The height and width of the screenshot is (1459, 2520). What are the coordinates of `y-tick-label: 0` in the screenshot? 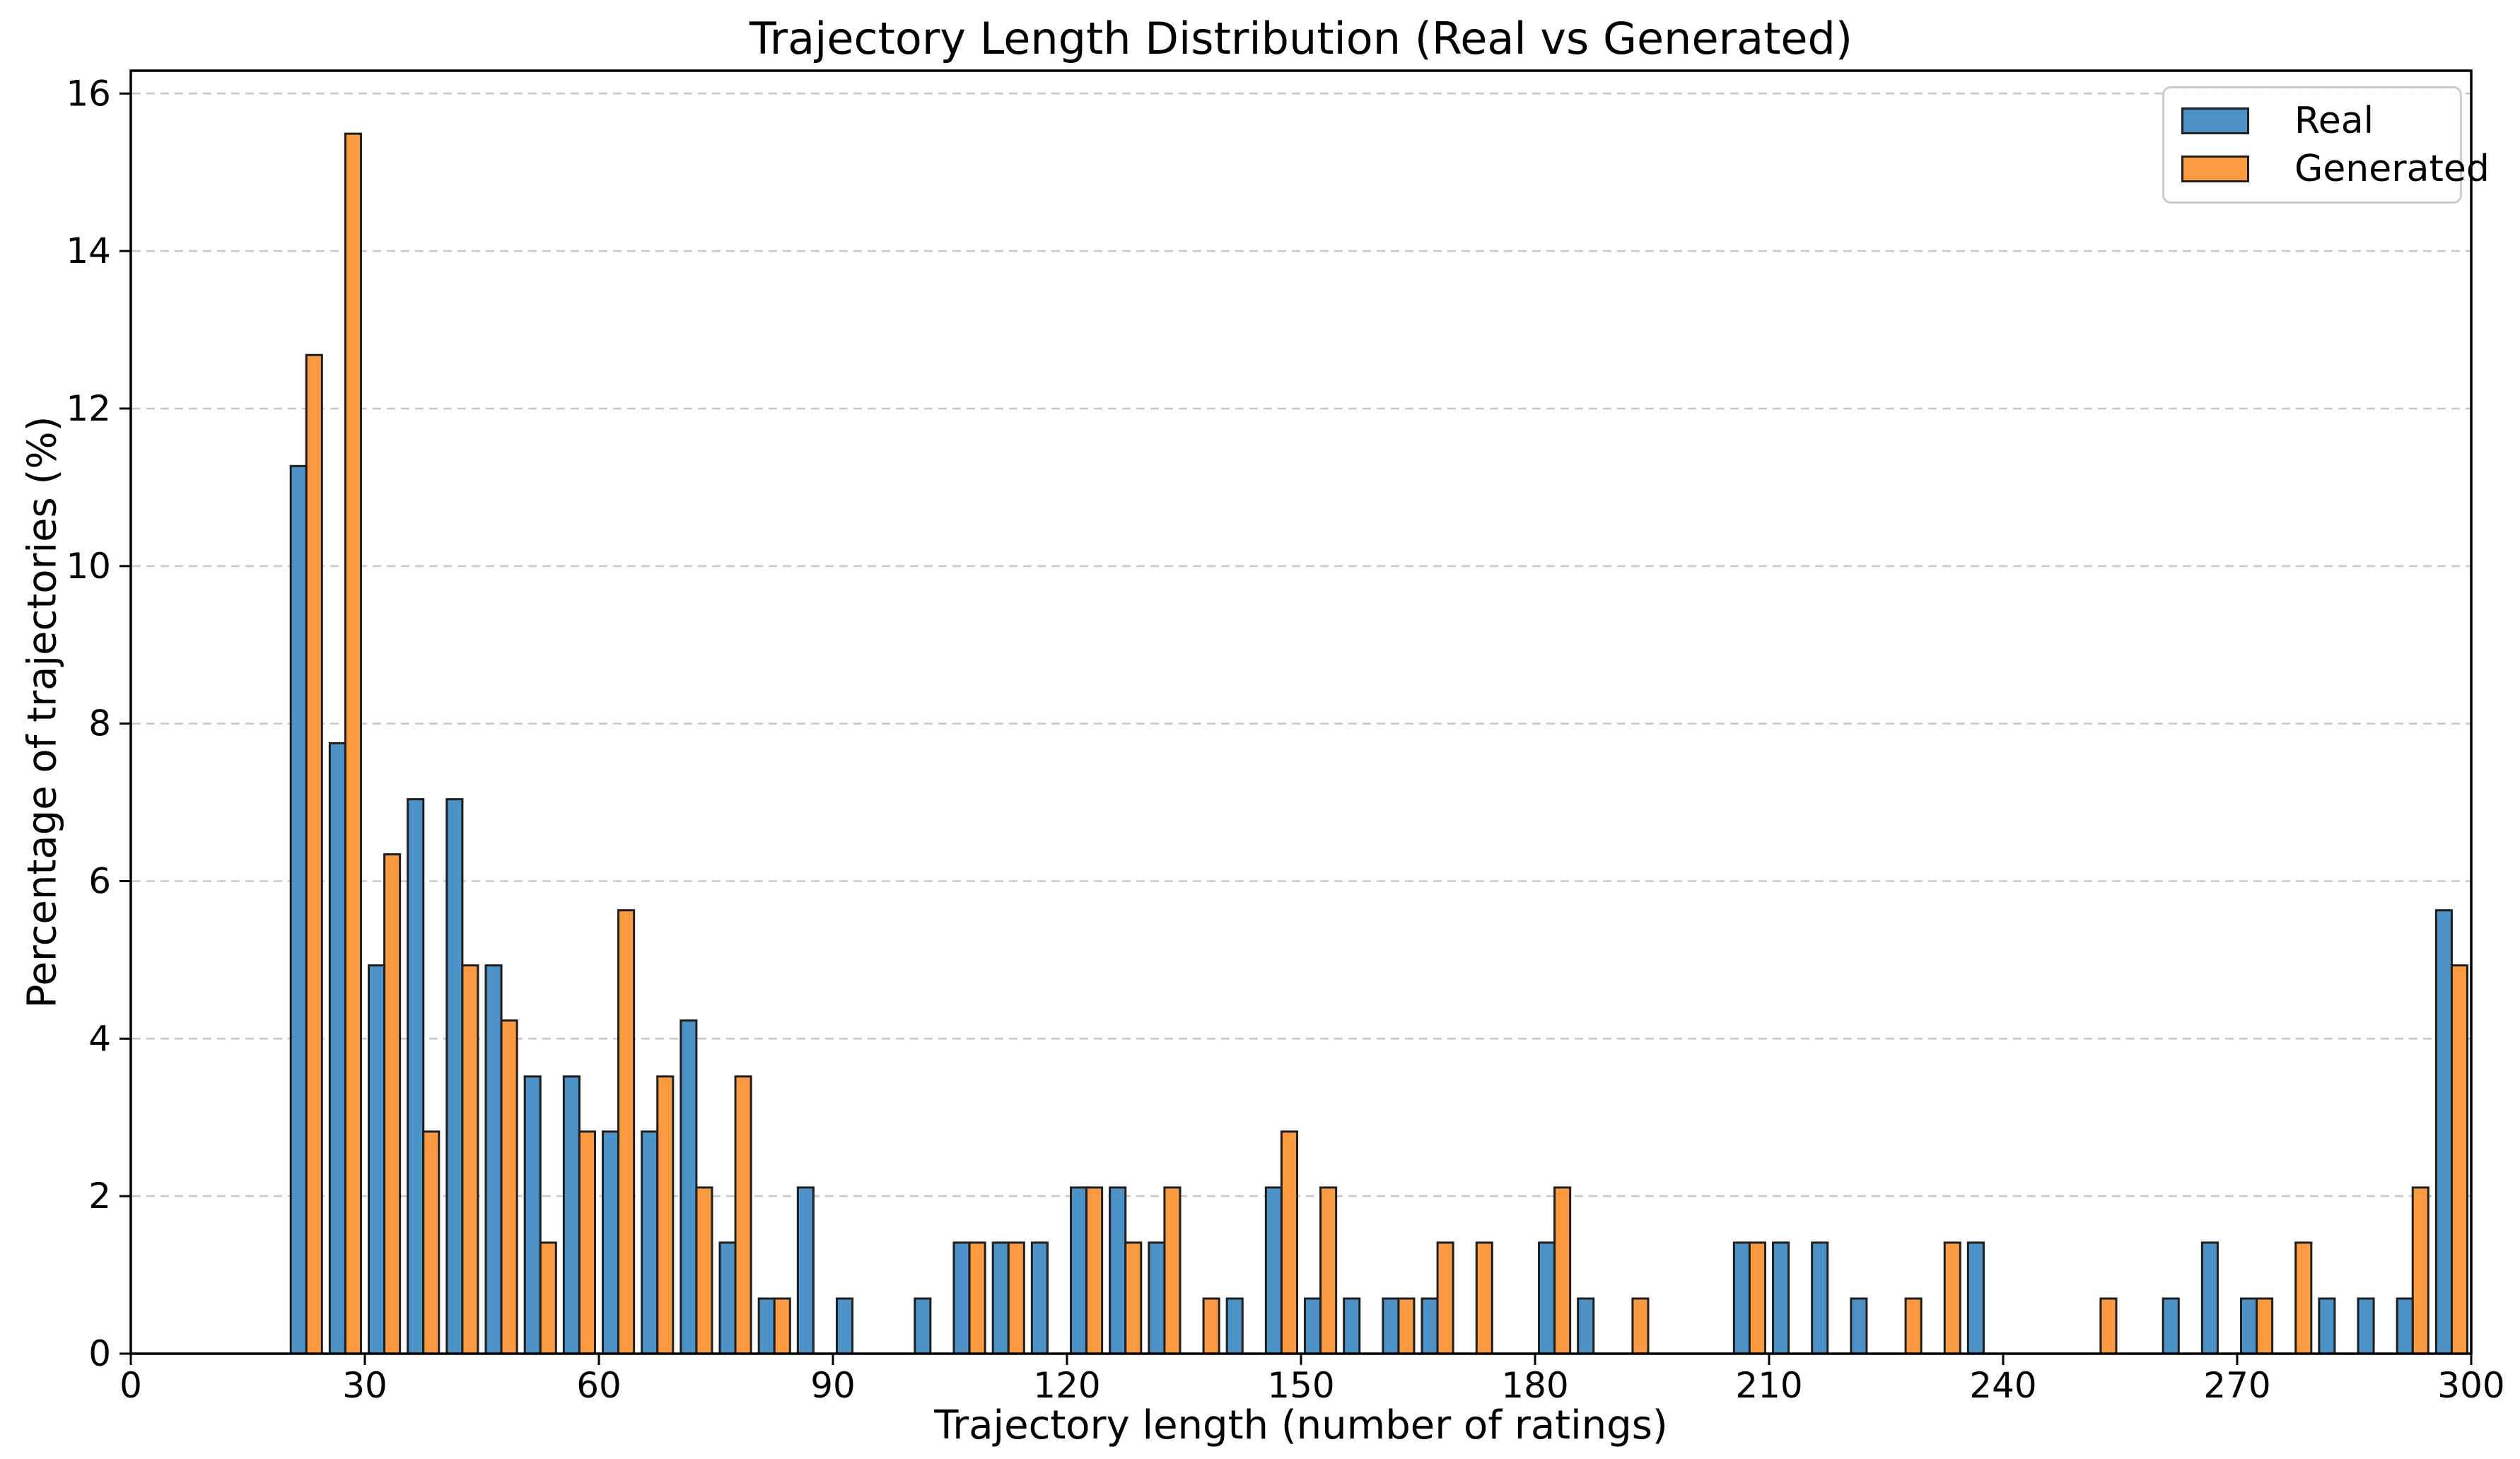 It's located at (100, 1353).